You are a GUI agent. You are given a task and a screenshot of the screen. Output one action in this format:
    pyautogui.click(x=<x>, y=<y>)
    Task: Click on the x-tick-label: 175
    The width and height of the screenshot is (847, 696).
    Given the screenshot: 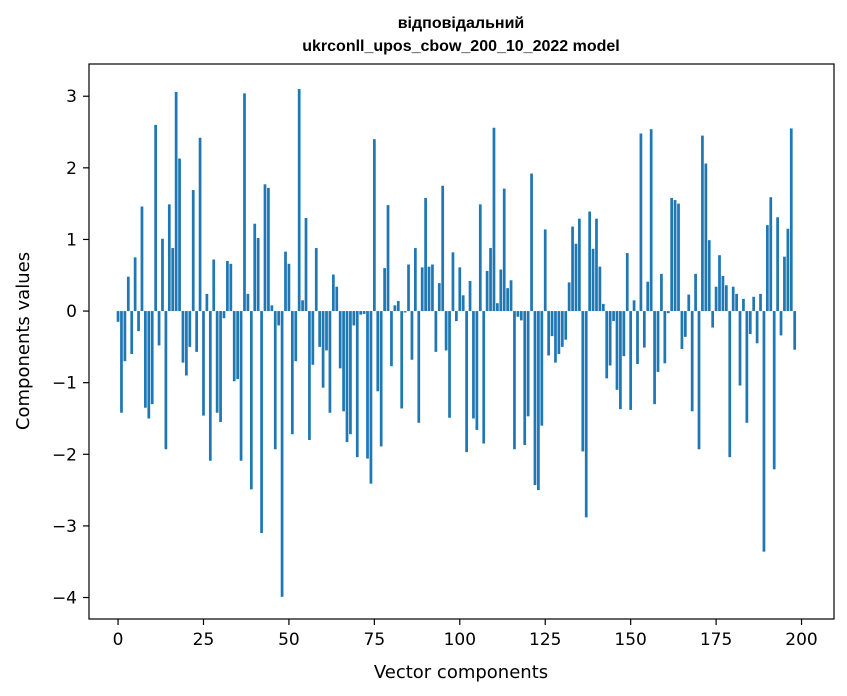 What is the action you would take?
    pyautogui.click(x=716, y=640)
    